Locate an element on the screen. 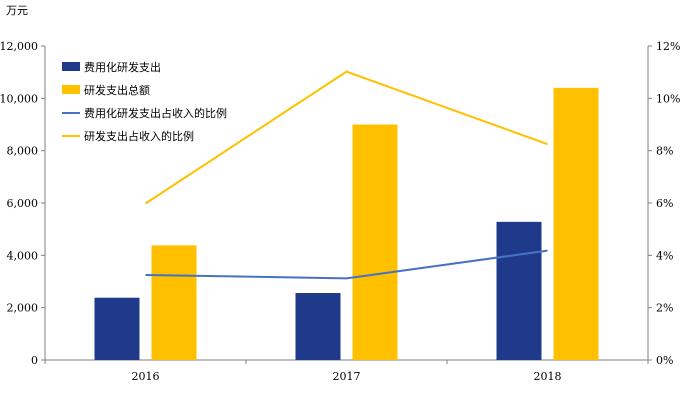 The height and width of the screenshot is (407, 690). right-y-tick-label: 4% is located at coordinates (664, 255).